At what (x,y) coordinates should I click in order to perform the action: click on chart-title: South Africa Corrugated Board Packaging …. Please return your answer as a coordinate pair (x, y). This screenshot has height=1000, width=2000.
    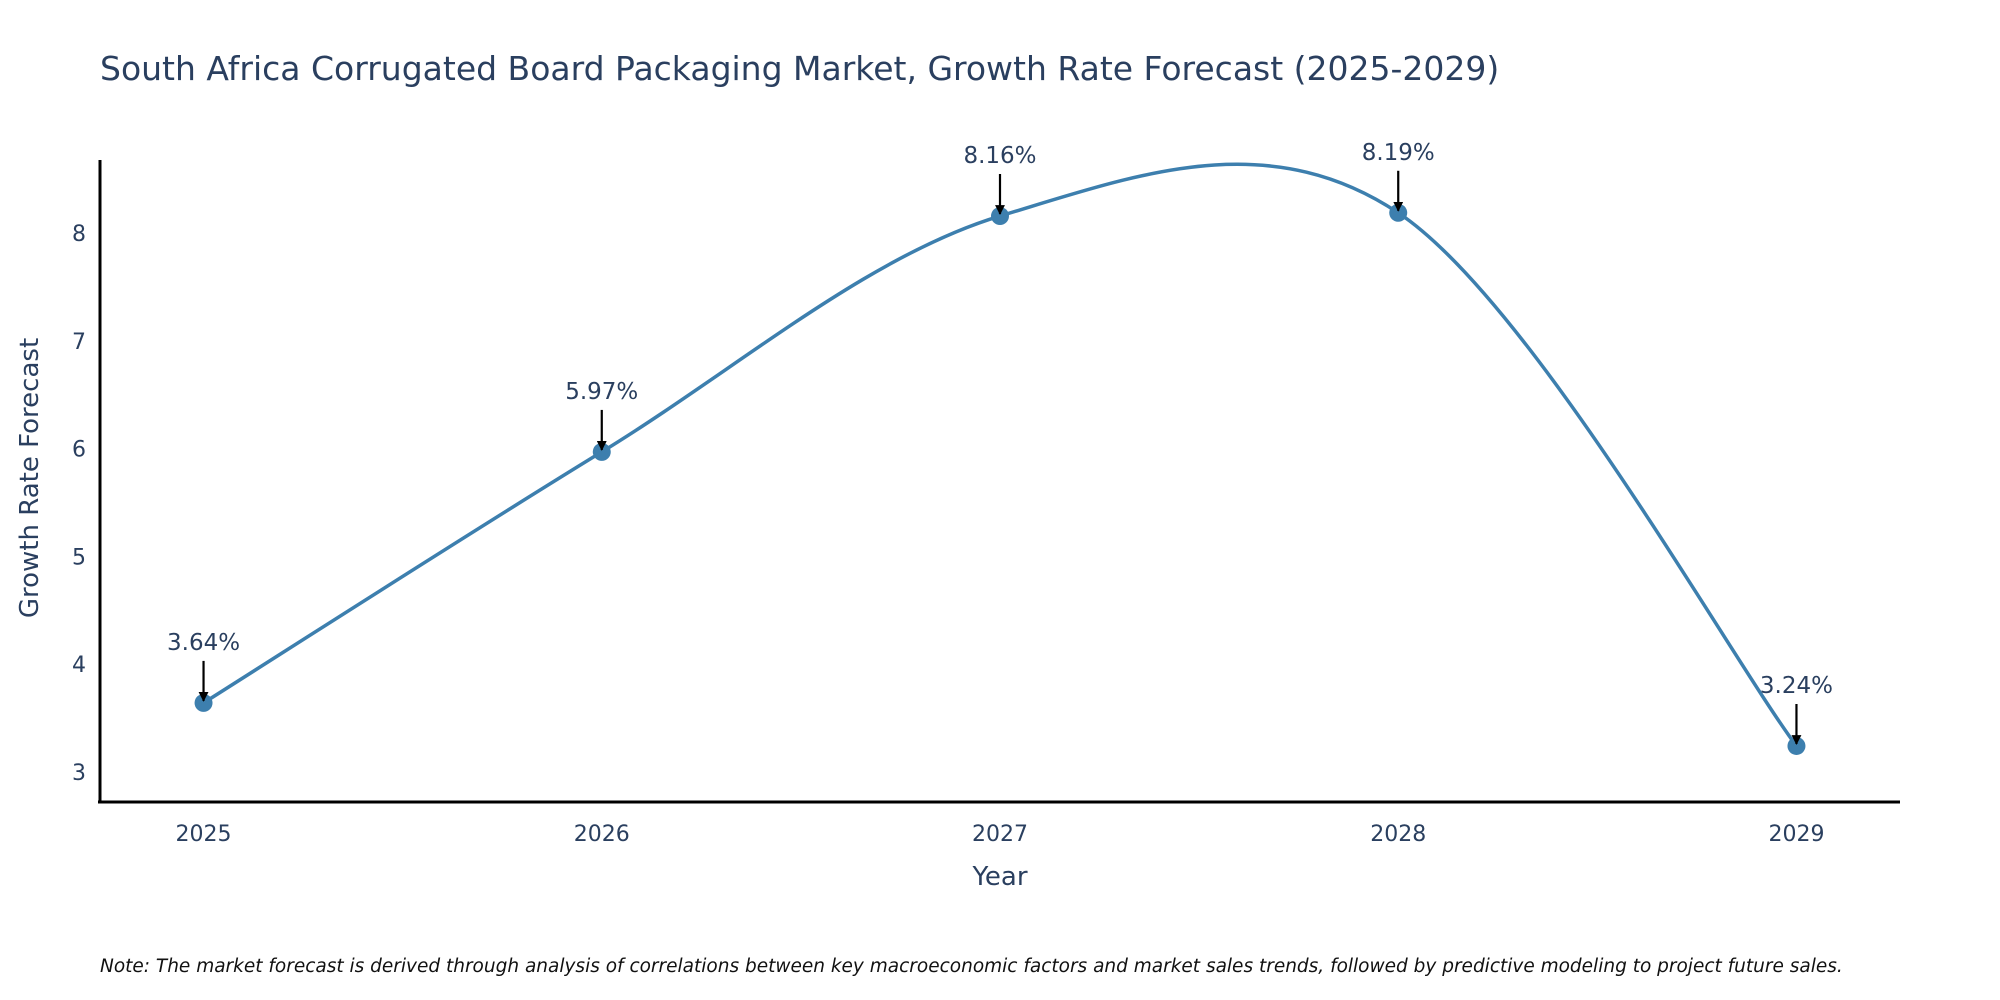
    Looking at the image, I should click on (799, 68).